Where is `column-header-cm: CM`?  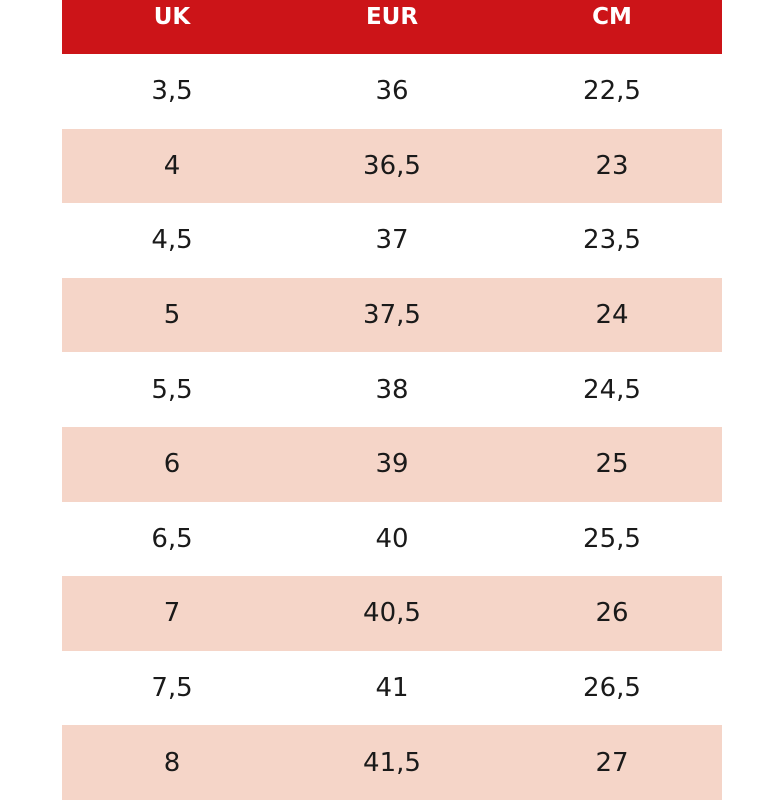
column-header-cm: CM is located at coordinates (612, 27).